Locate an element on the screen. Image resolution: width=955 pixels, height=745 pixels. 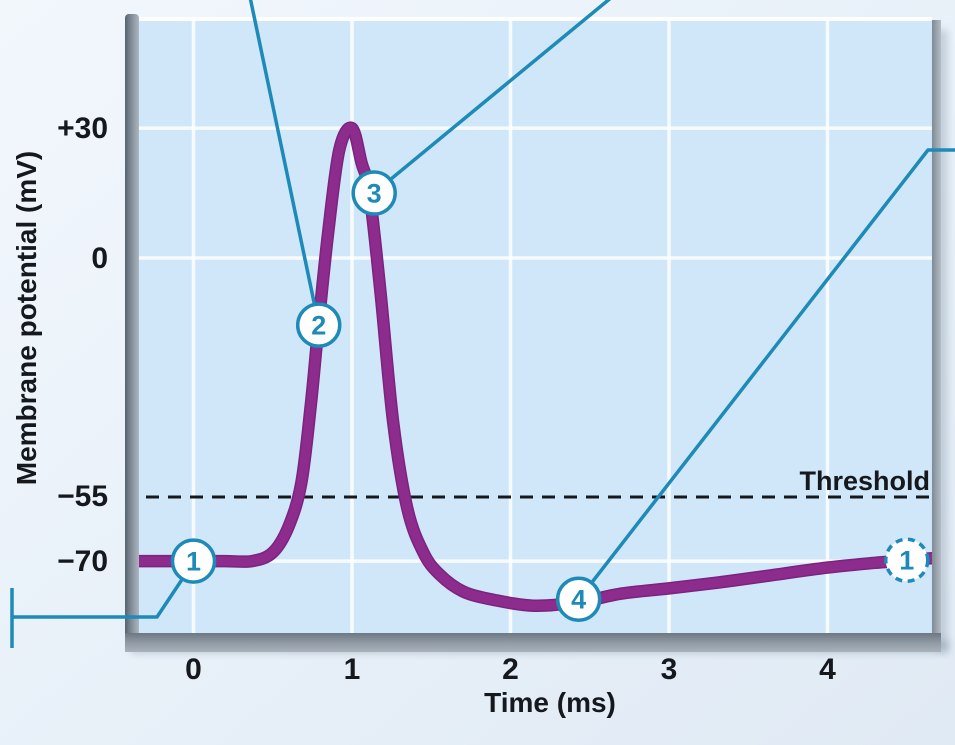
phase-marker-3: 3 is located at coordinates (374, 193).